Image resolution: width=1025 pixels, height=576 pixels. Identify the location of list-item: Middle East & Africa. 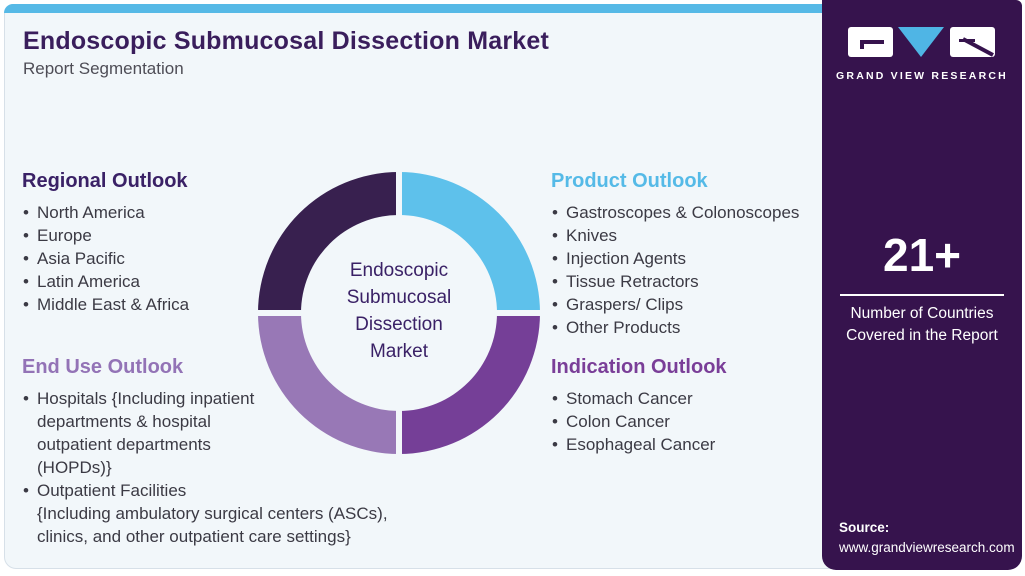
(105, 304).